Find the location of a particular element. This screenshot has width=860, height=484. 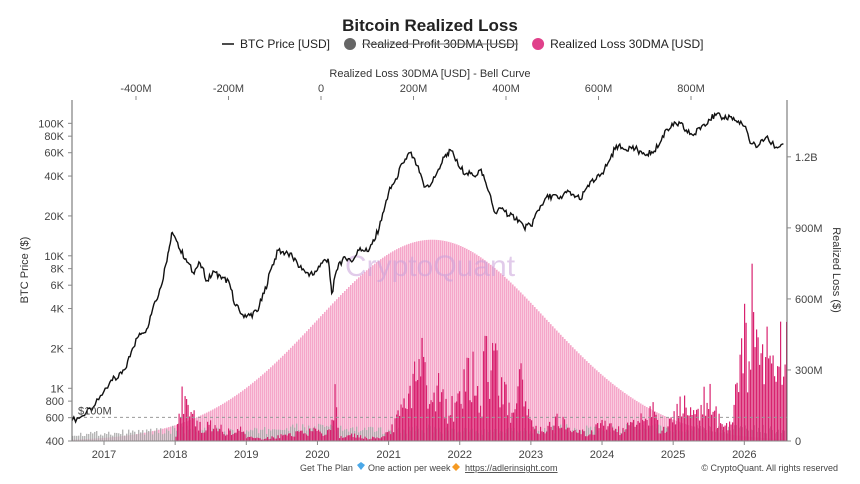

footer-link: https://adlerinsight.com is located at coordinates (511, 468).